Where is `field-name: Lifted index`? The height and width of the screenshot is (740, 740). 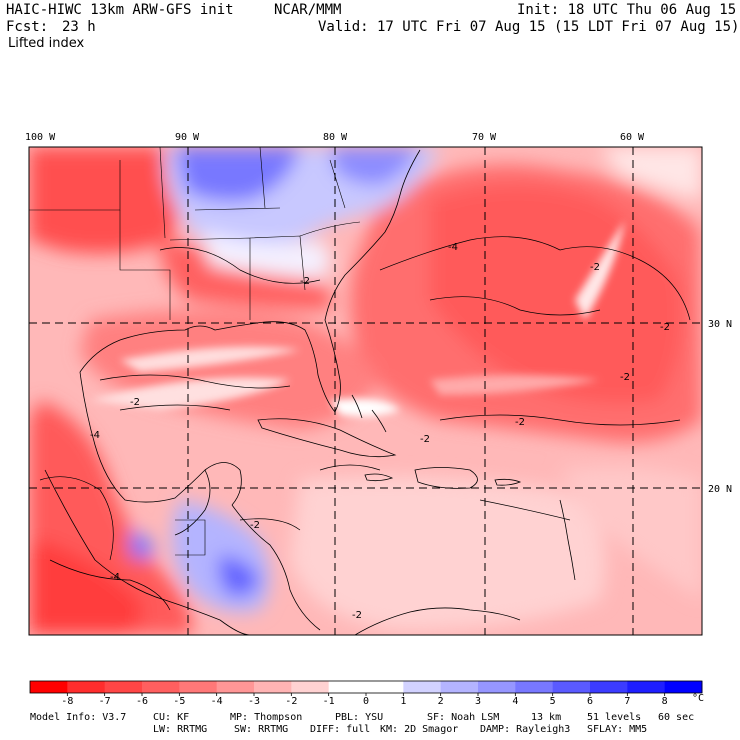 field-name: Lifted index is located at coordinates (46, 43).